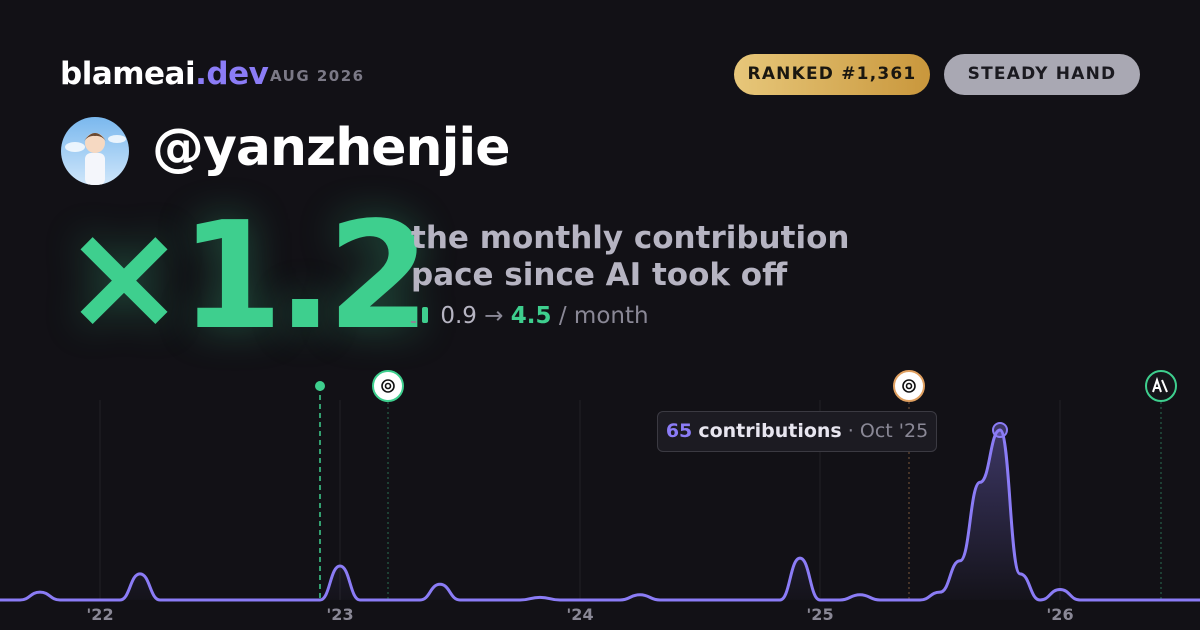  I want to click on brand-suffix: .dev, so click(232, 74).